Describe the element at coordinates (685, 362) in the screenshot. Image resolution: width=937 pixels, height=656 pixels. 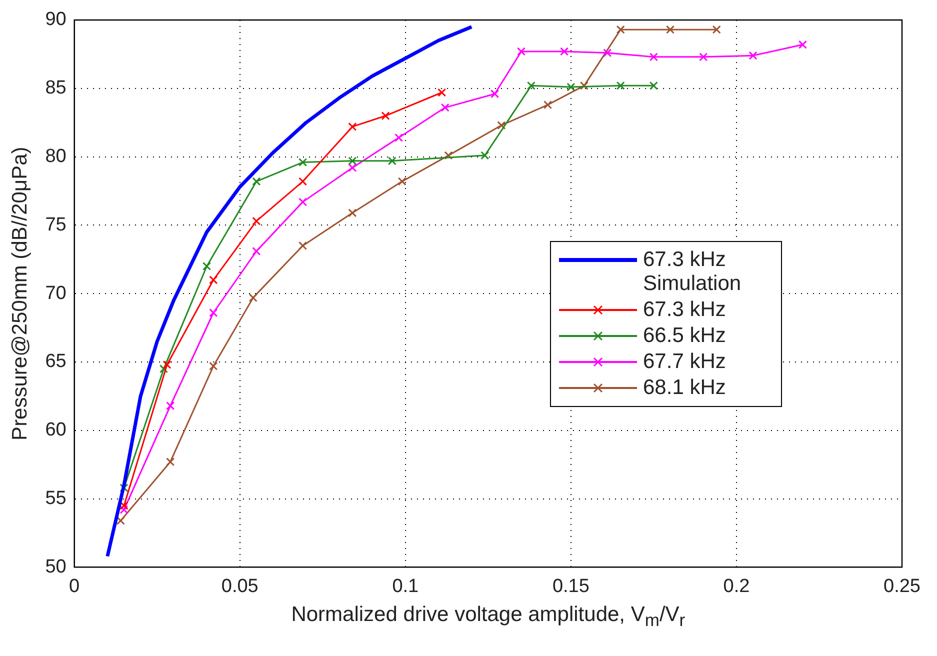
I see `legend-label: 67.7 kHz` at that location.